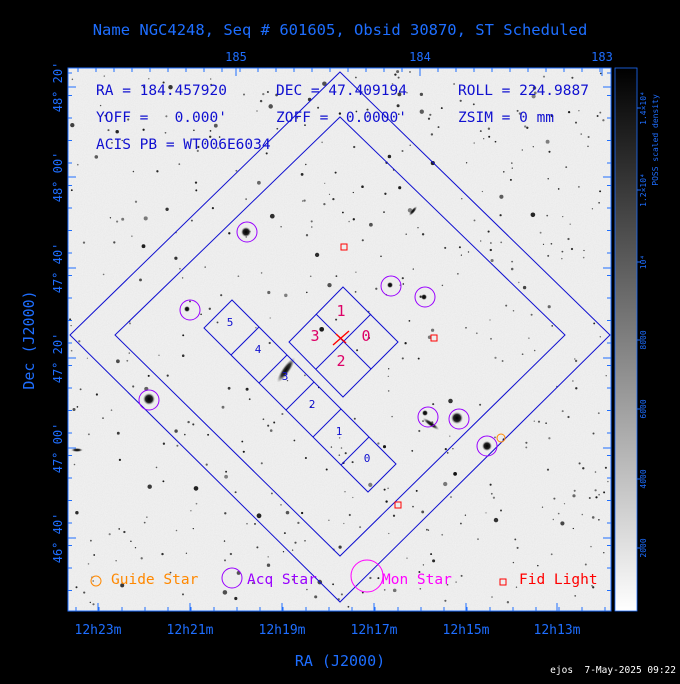  What do you see at coordinates (314, 336) in the screenshot?
I see `acis-i-chip-label: 3` at bounding box center [314, 336].